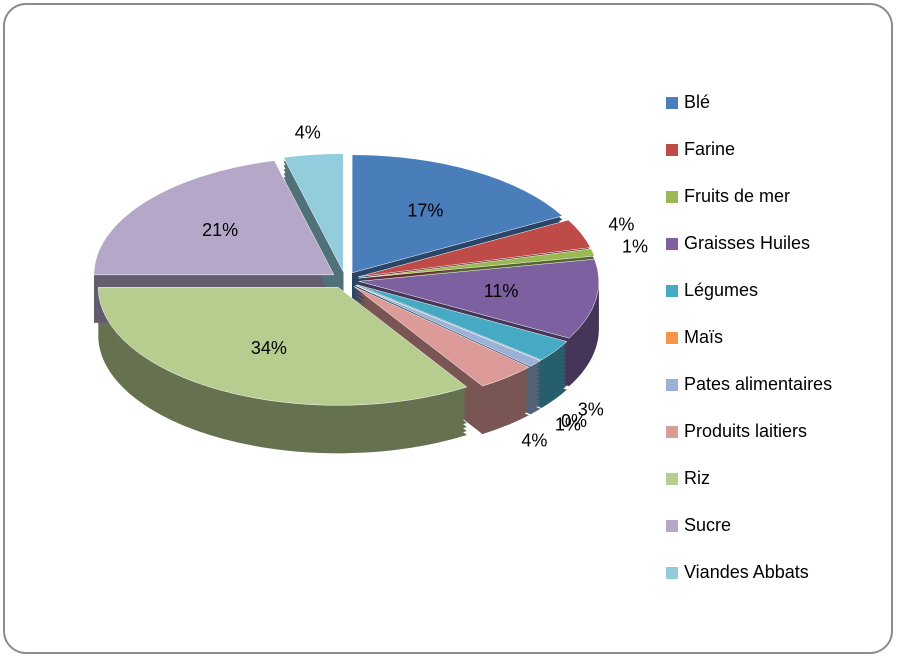  What do you see at coordinates (758, 384) in the screenshot?
I see `legend-label: Pates alimentaires` at bounding box center [758, 384].